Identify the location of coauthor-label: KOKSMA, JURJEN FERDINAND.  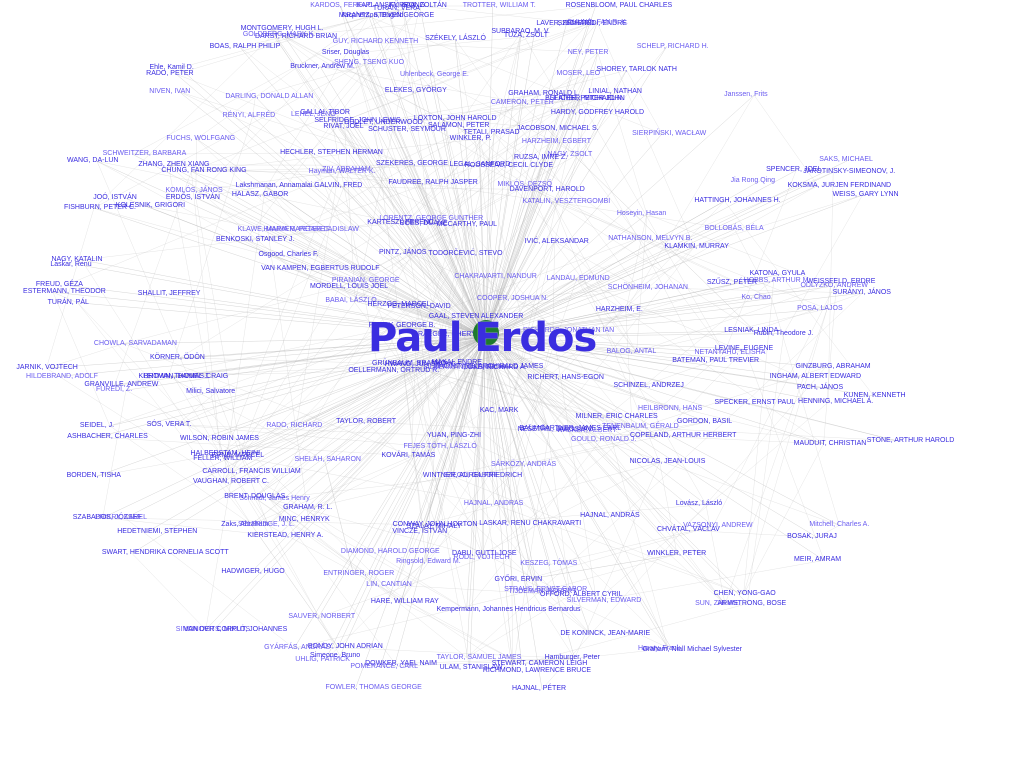
(839, 185).